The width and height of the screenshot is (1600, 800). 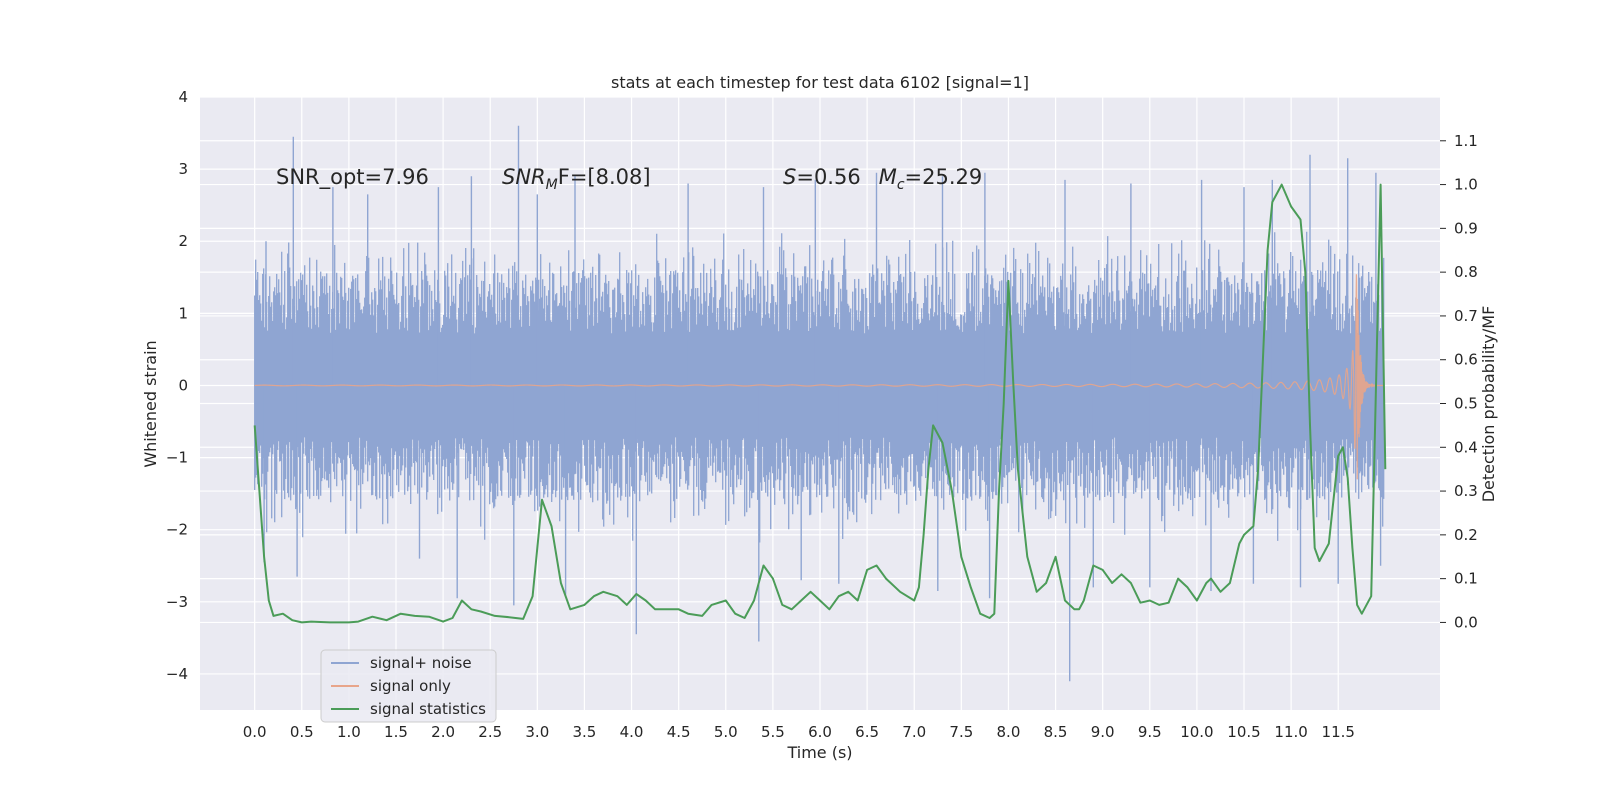 What do you see at coordinates (1009, 732) in the screenshot?
I see `x-tick-label: 8.0` at bounding box center [1009, 732].